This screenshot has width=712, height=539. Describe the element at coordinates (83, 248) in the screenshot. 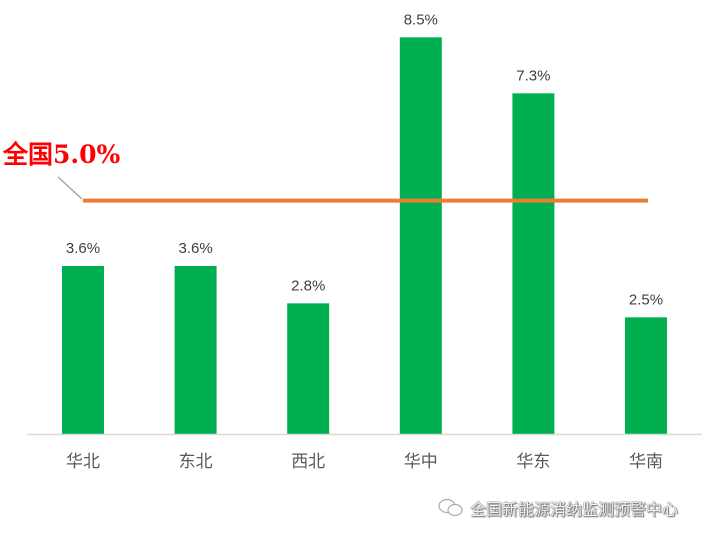

I see `data-label-0: 3.6%` at that location.